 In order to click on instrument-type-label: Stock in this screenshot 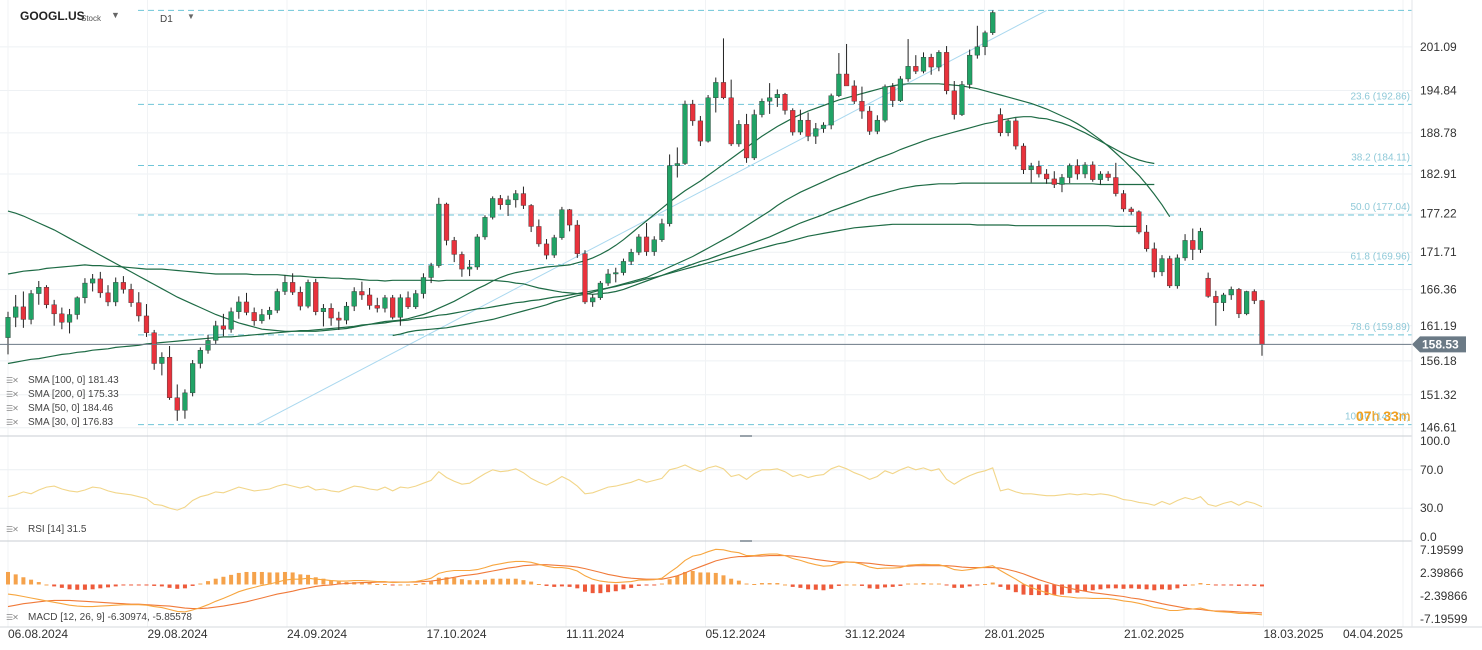, I will do `click(91, 18)`.